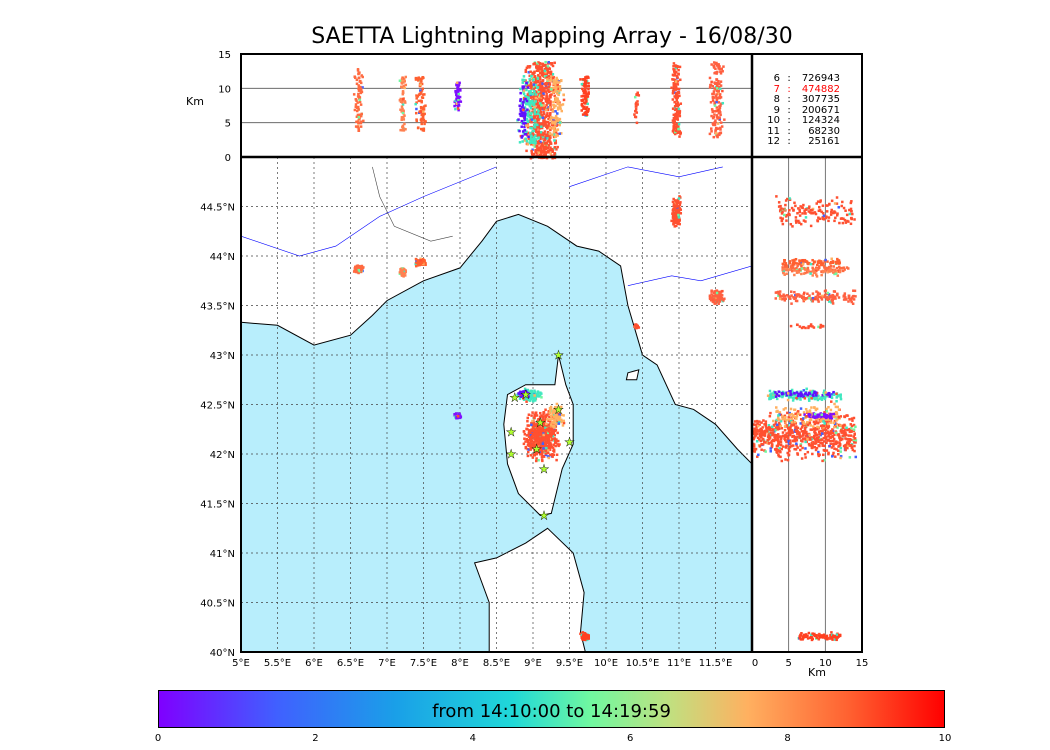 The height and width of the screenshot is (750, 1050). What do you see at coordinates (511, 432) in the screenshot?
I see `station-star-icon: ★` at bounding box center [511, 432].